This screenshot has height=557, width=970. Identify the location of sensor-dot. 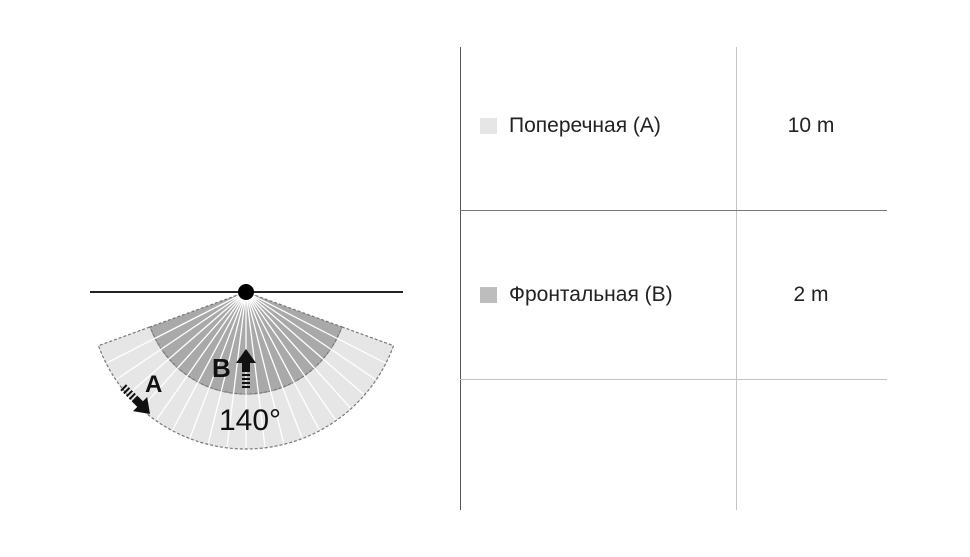
(246, 292).